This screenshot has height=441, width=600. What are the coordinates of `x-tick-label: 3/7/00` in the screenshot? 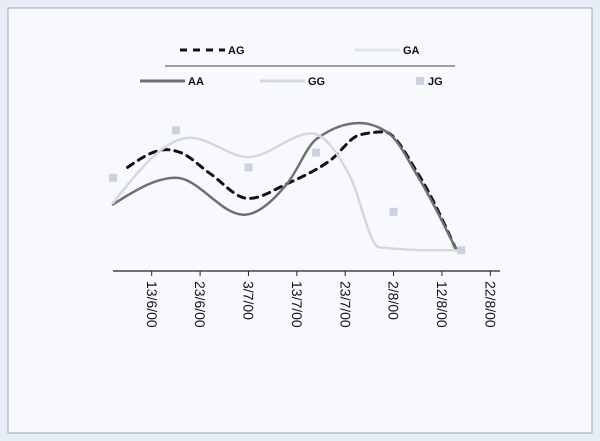 It's located at (248, 300).